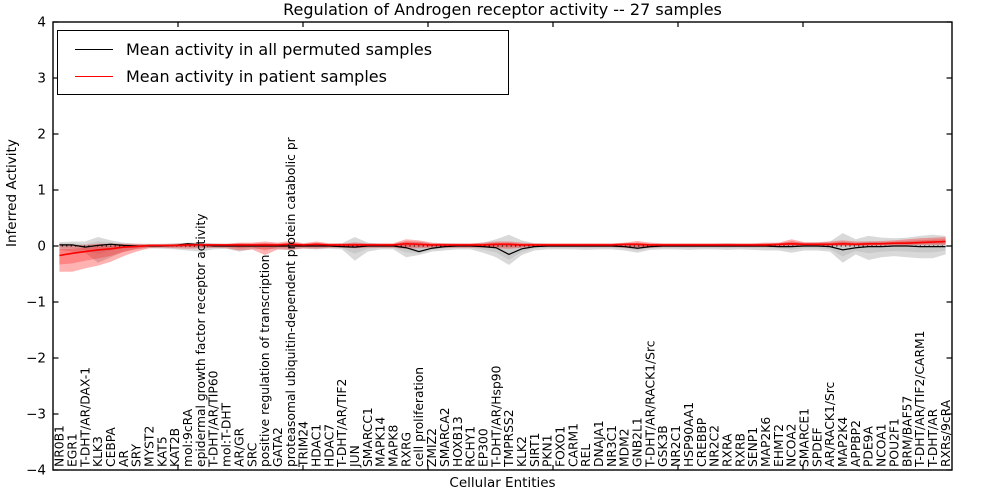 This screenshot has width=1000, height=500. Describe the element at coordinates (894, 442) in the screenshot. I see `x-tick-label: POU2F1` at that location.